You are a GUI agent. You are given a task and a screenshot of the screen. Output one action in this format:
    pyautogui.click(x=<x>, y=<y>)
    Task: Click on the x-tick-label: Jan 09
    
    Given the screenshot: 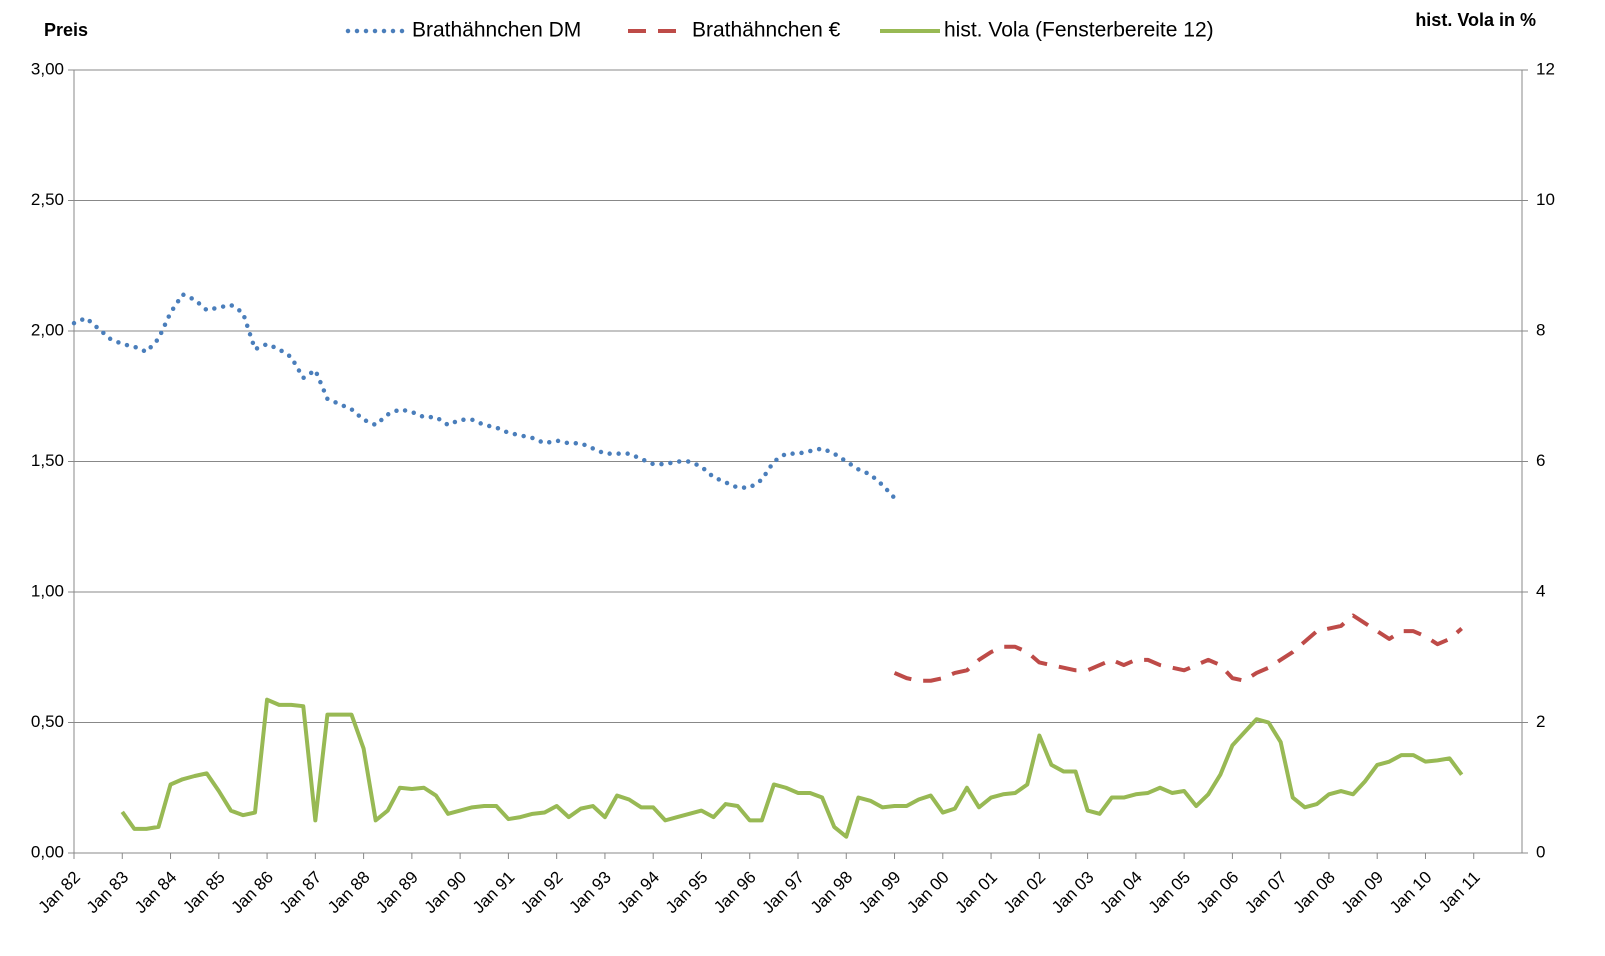 What is the action you would take?
    pyautogui.click(x=1363, y=893)
    